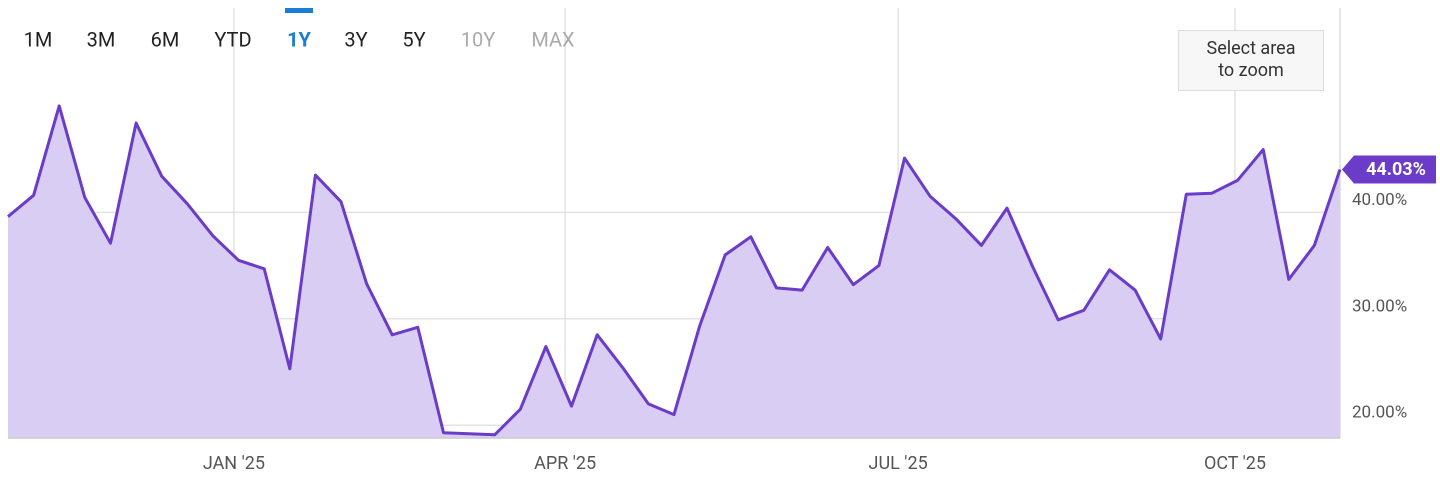 The height and width of the screenshot is (494, 1440). I want to click on callout-label: 44.03%, so click(1396, 169).